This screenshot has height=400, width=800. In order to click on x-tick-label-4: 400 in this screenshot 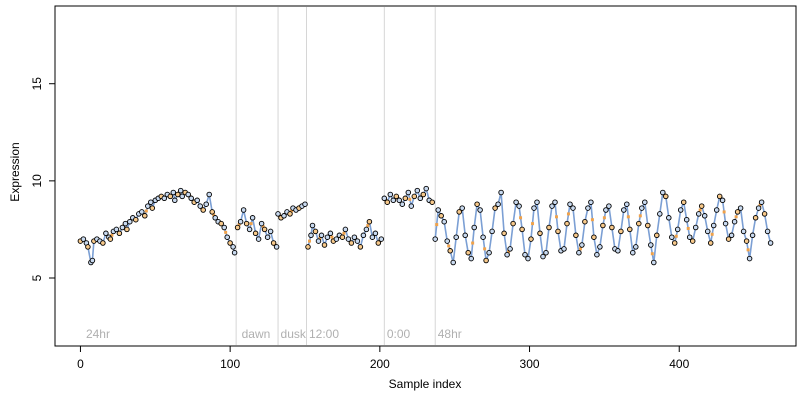, I will do `click(679, 364)`.